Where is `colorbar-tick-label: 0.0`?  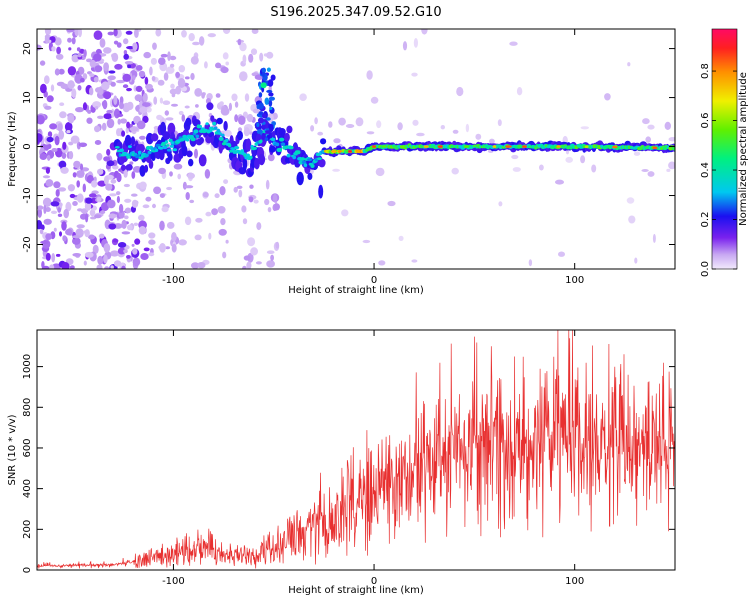 colorbar-tick-label: 0.0 is located at coordinates (705, 269).